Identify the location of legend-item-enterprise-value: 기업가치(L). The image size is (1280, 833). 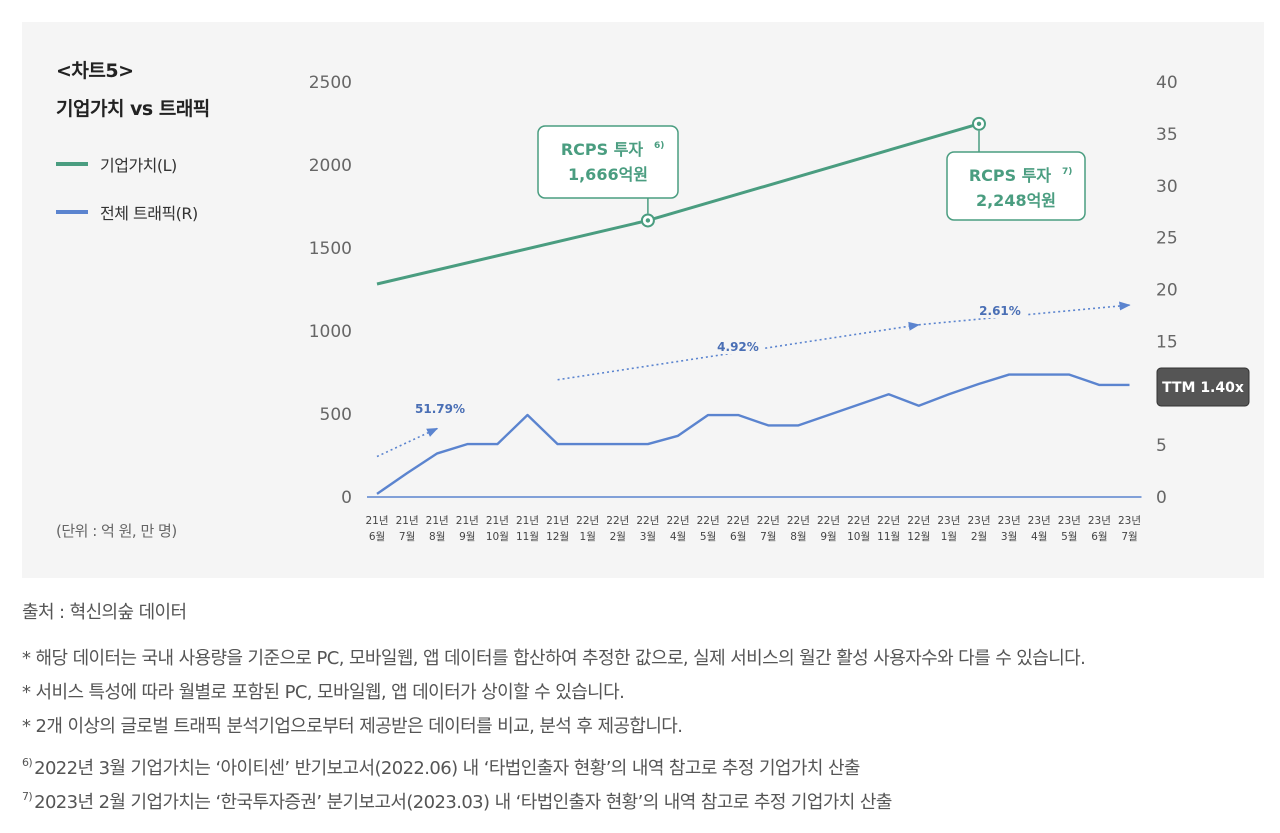
(116, 164).